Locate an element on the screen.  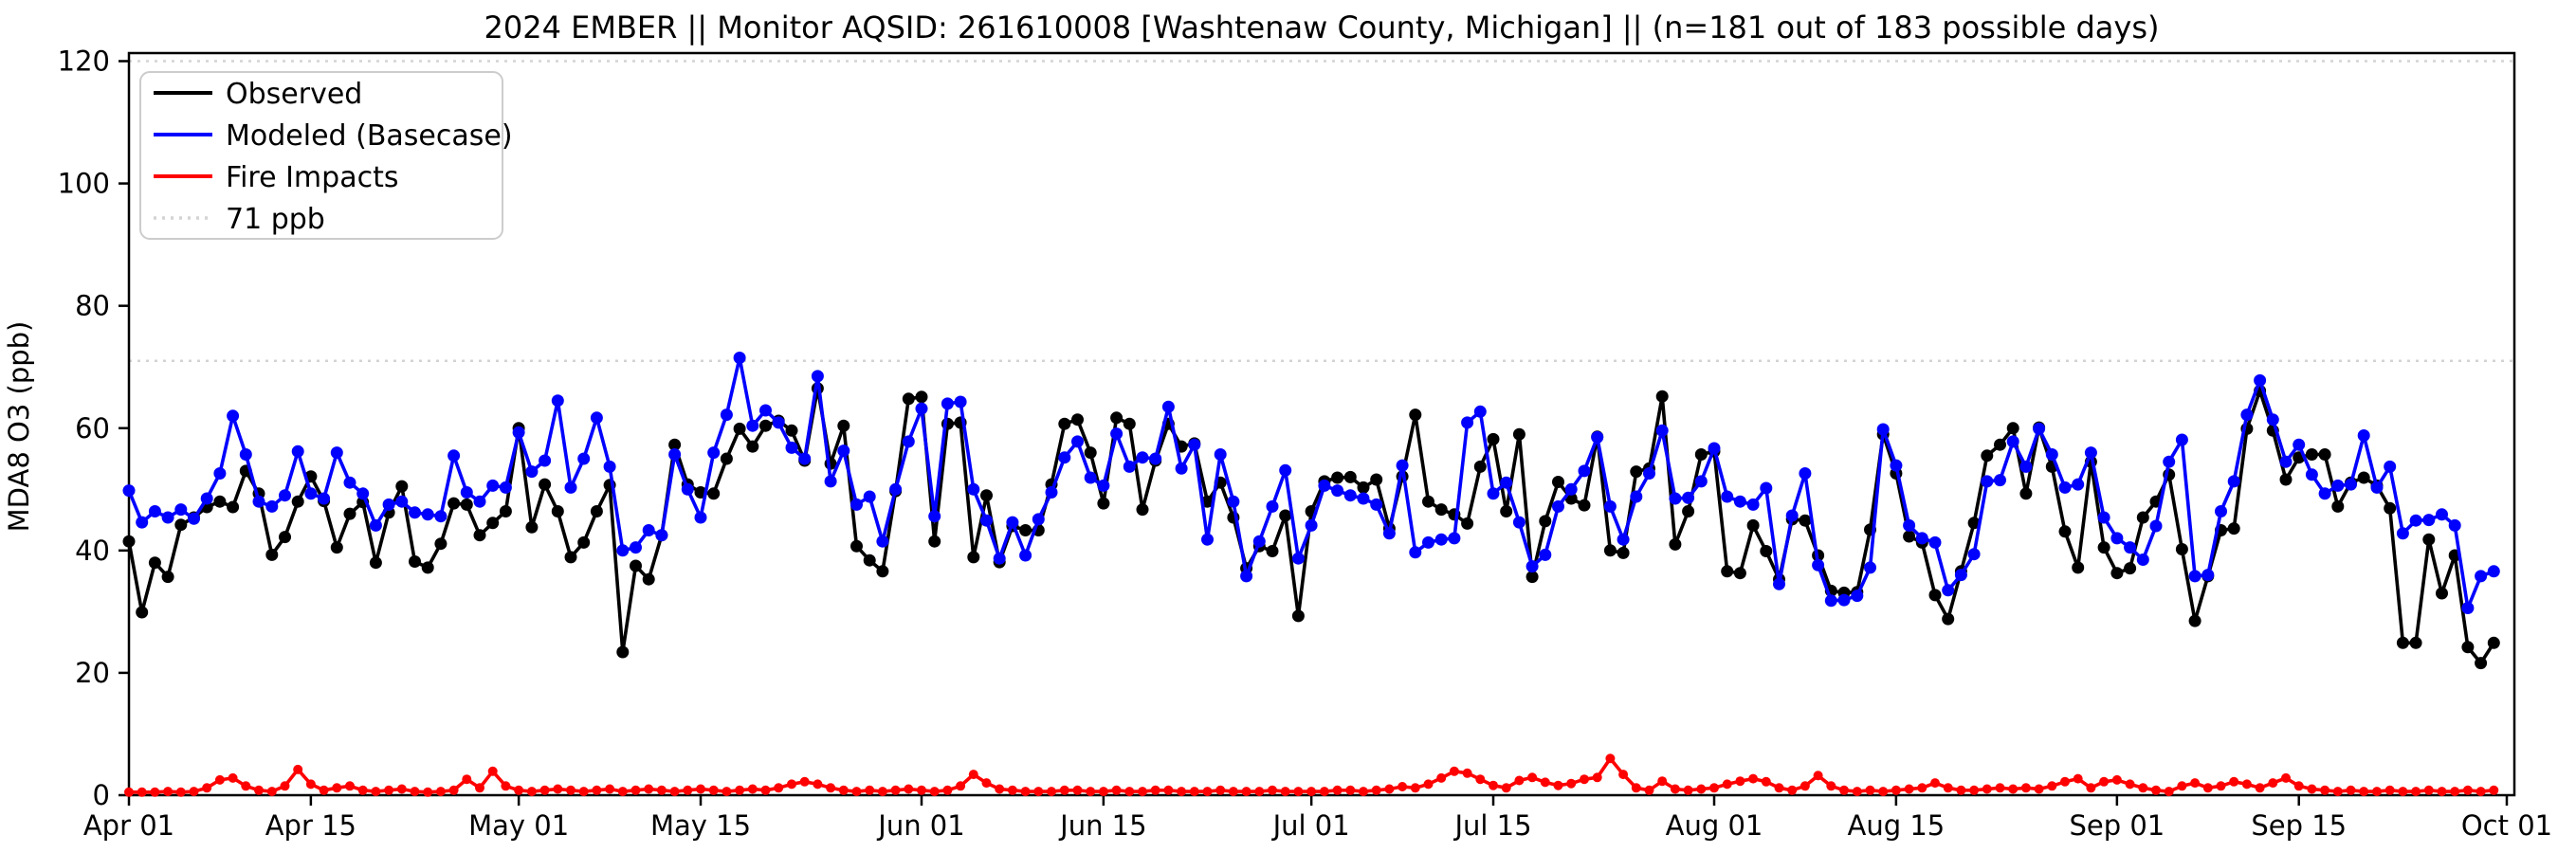
y-axis: 0 20 40 60 80 100 120 is located at coordinates (93, 428).